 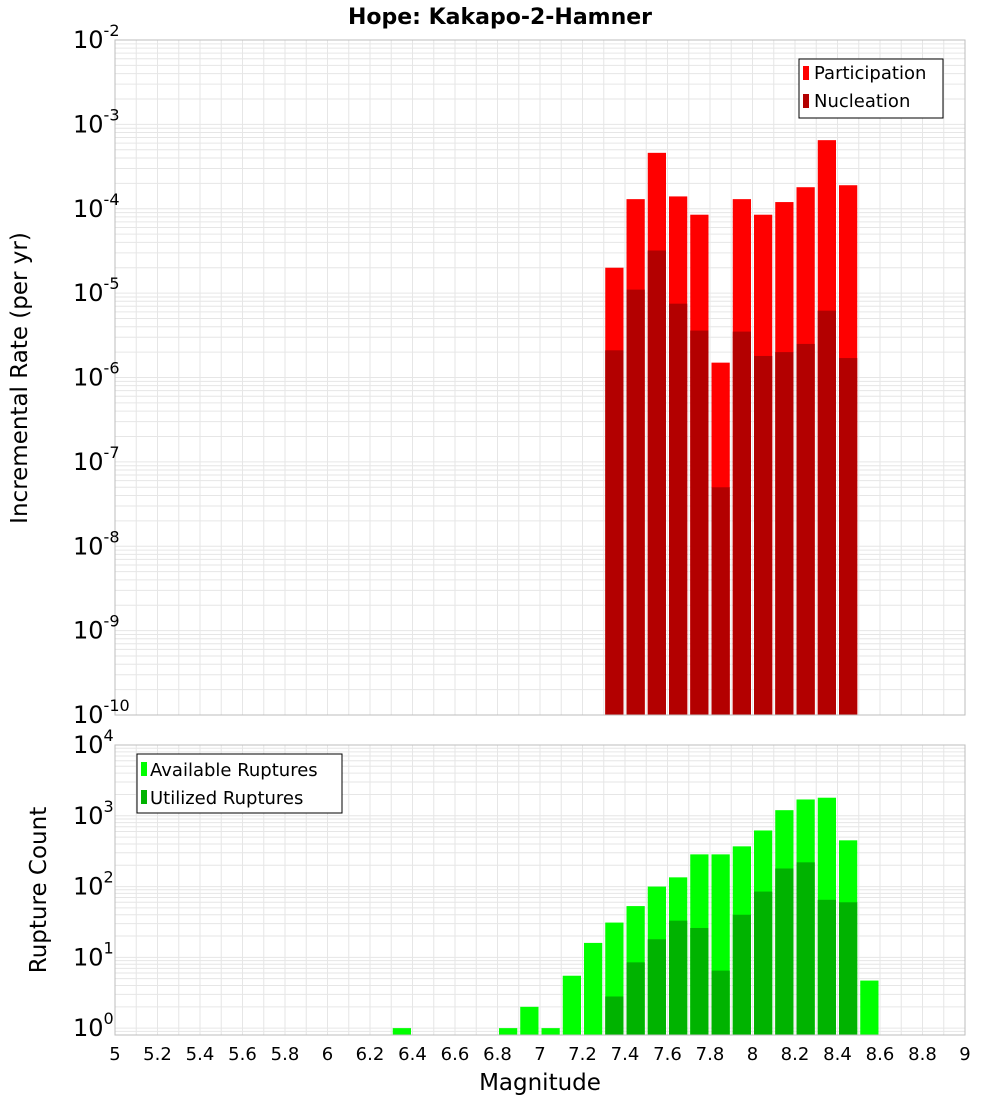 What do you see at coordinates (96, 628) in the screenshot?
I see `top-y-tick-label: 10⁻⁹` at bounding box center [96, 628].